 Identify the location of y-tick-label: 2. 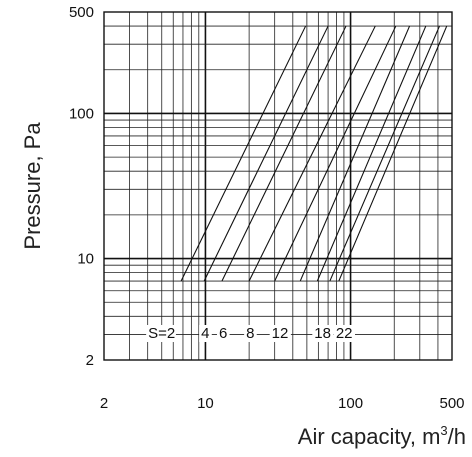
(90, 360).